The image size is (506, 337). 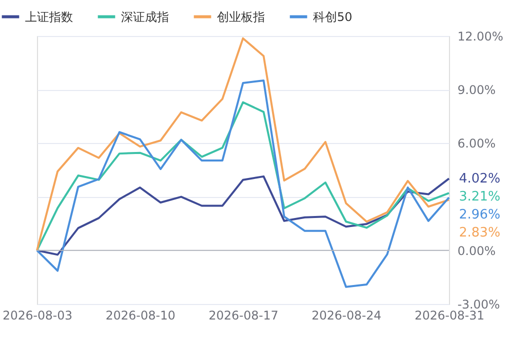 What do you see at coordinates (479, 215) in the screenshot?
I see `data-label: 2.96%` at bounding box center [479, 215].